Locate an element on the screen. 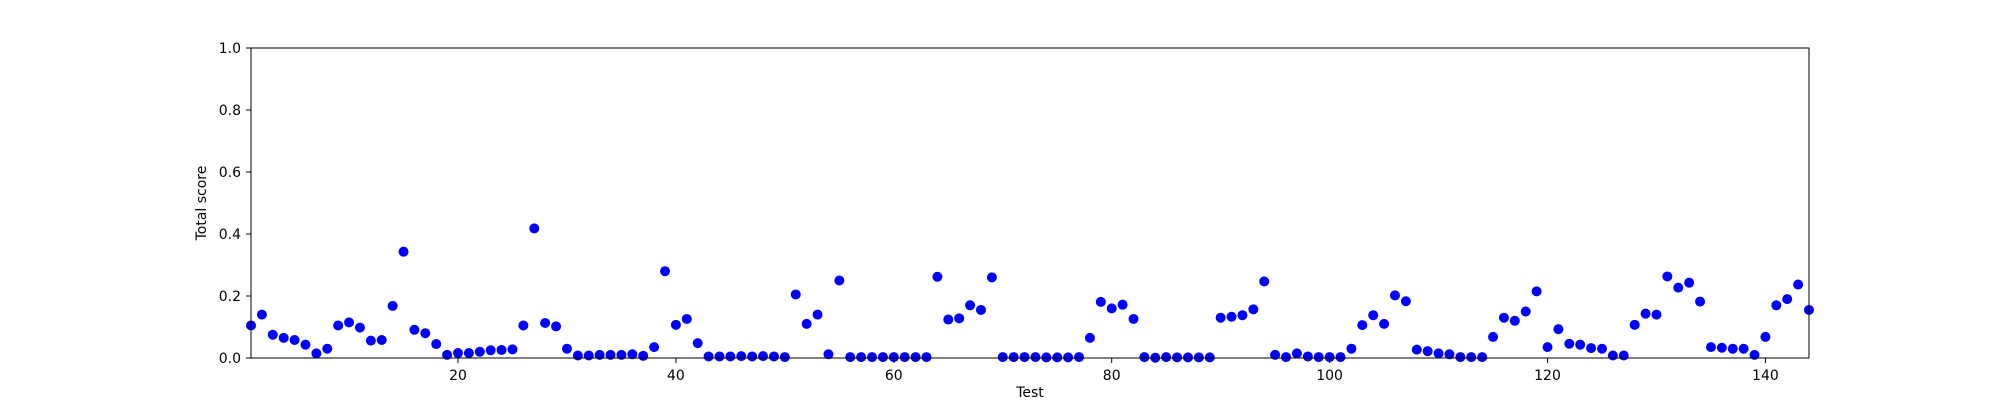  x-tick-label: 60 is located at coordinates (894, 376).